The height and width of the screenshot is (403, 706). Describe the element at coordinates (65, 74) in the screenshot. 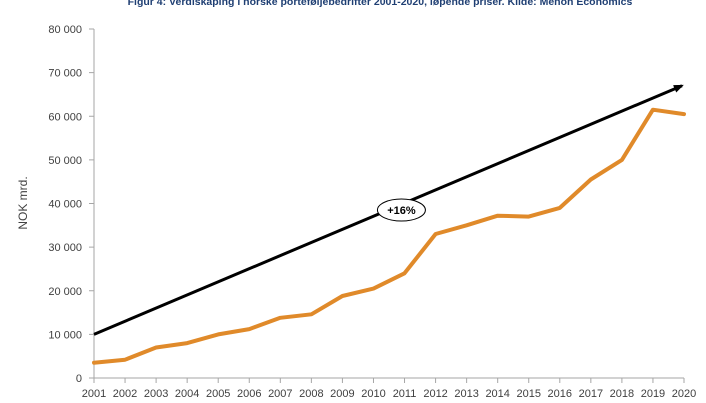

I see `y-tick-label: 70 000` at that location.